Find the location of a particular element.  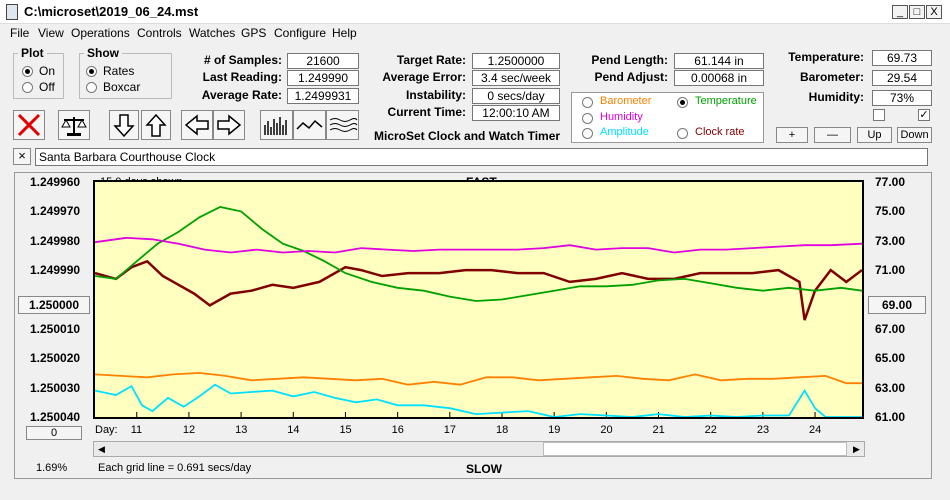

y-right-tick-label: 75.00 is located at coordinates (890, 211).